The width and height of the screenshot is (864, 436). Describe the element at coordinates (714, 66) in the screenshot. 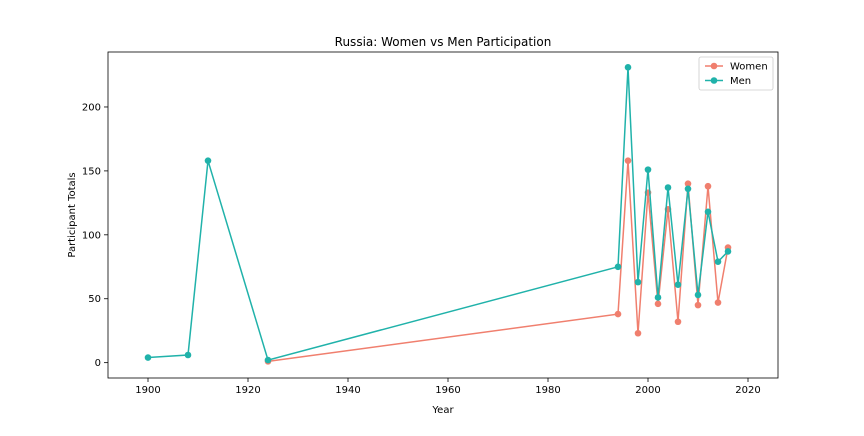

I see `legend-marker-women` at that location.